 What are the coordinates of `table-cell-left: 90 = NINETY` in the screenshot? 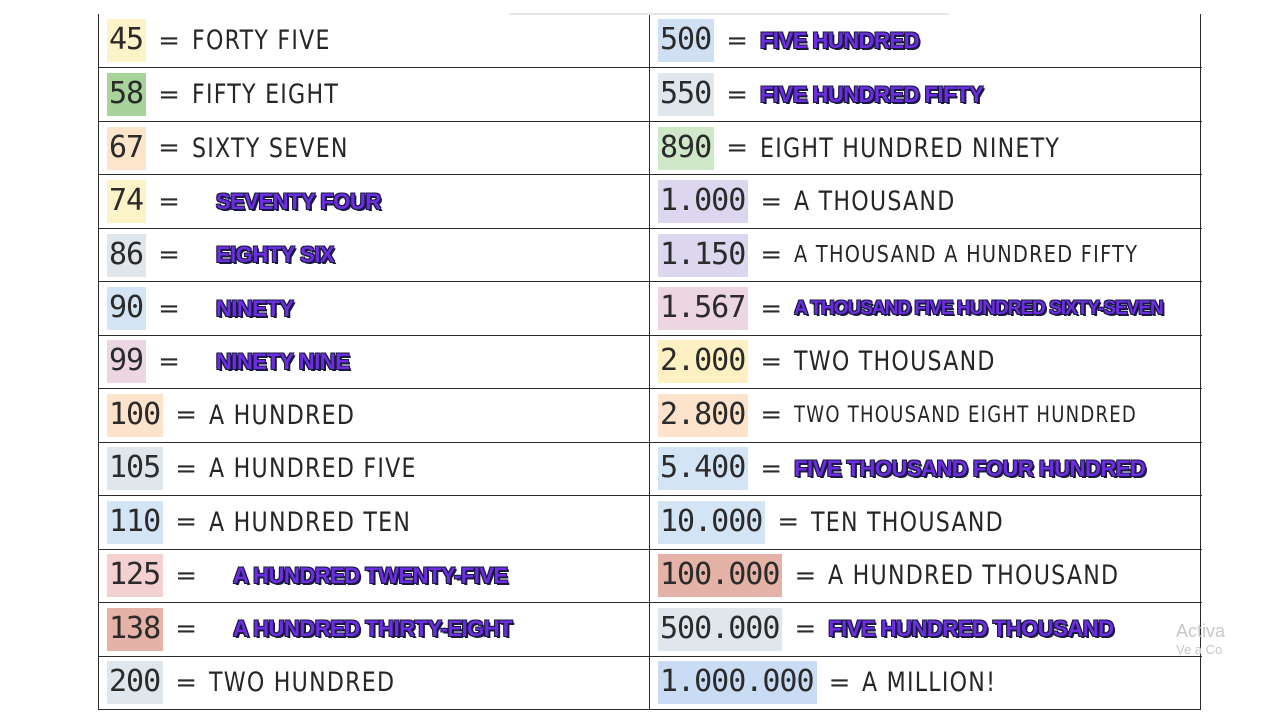 It's located at (374, 308).